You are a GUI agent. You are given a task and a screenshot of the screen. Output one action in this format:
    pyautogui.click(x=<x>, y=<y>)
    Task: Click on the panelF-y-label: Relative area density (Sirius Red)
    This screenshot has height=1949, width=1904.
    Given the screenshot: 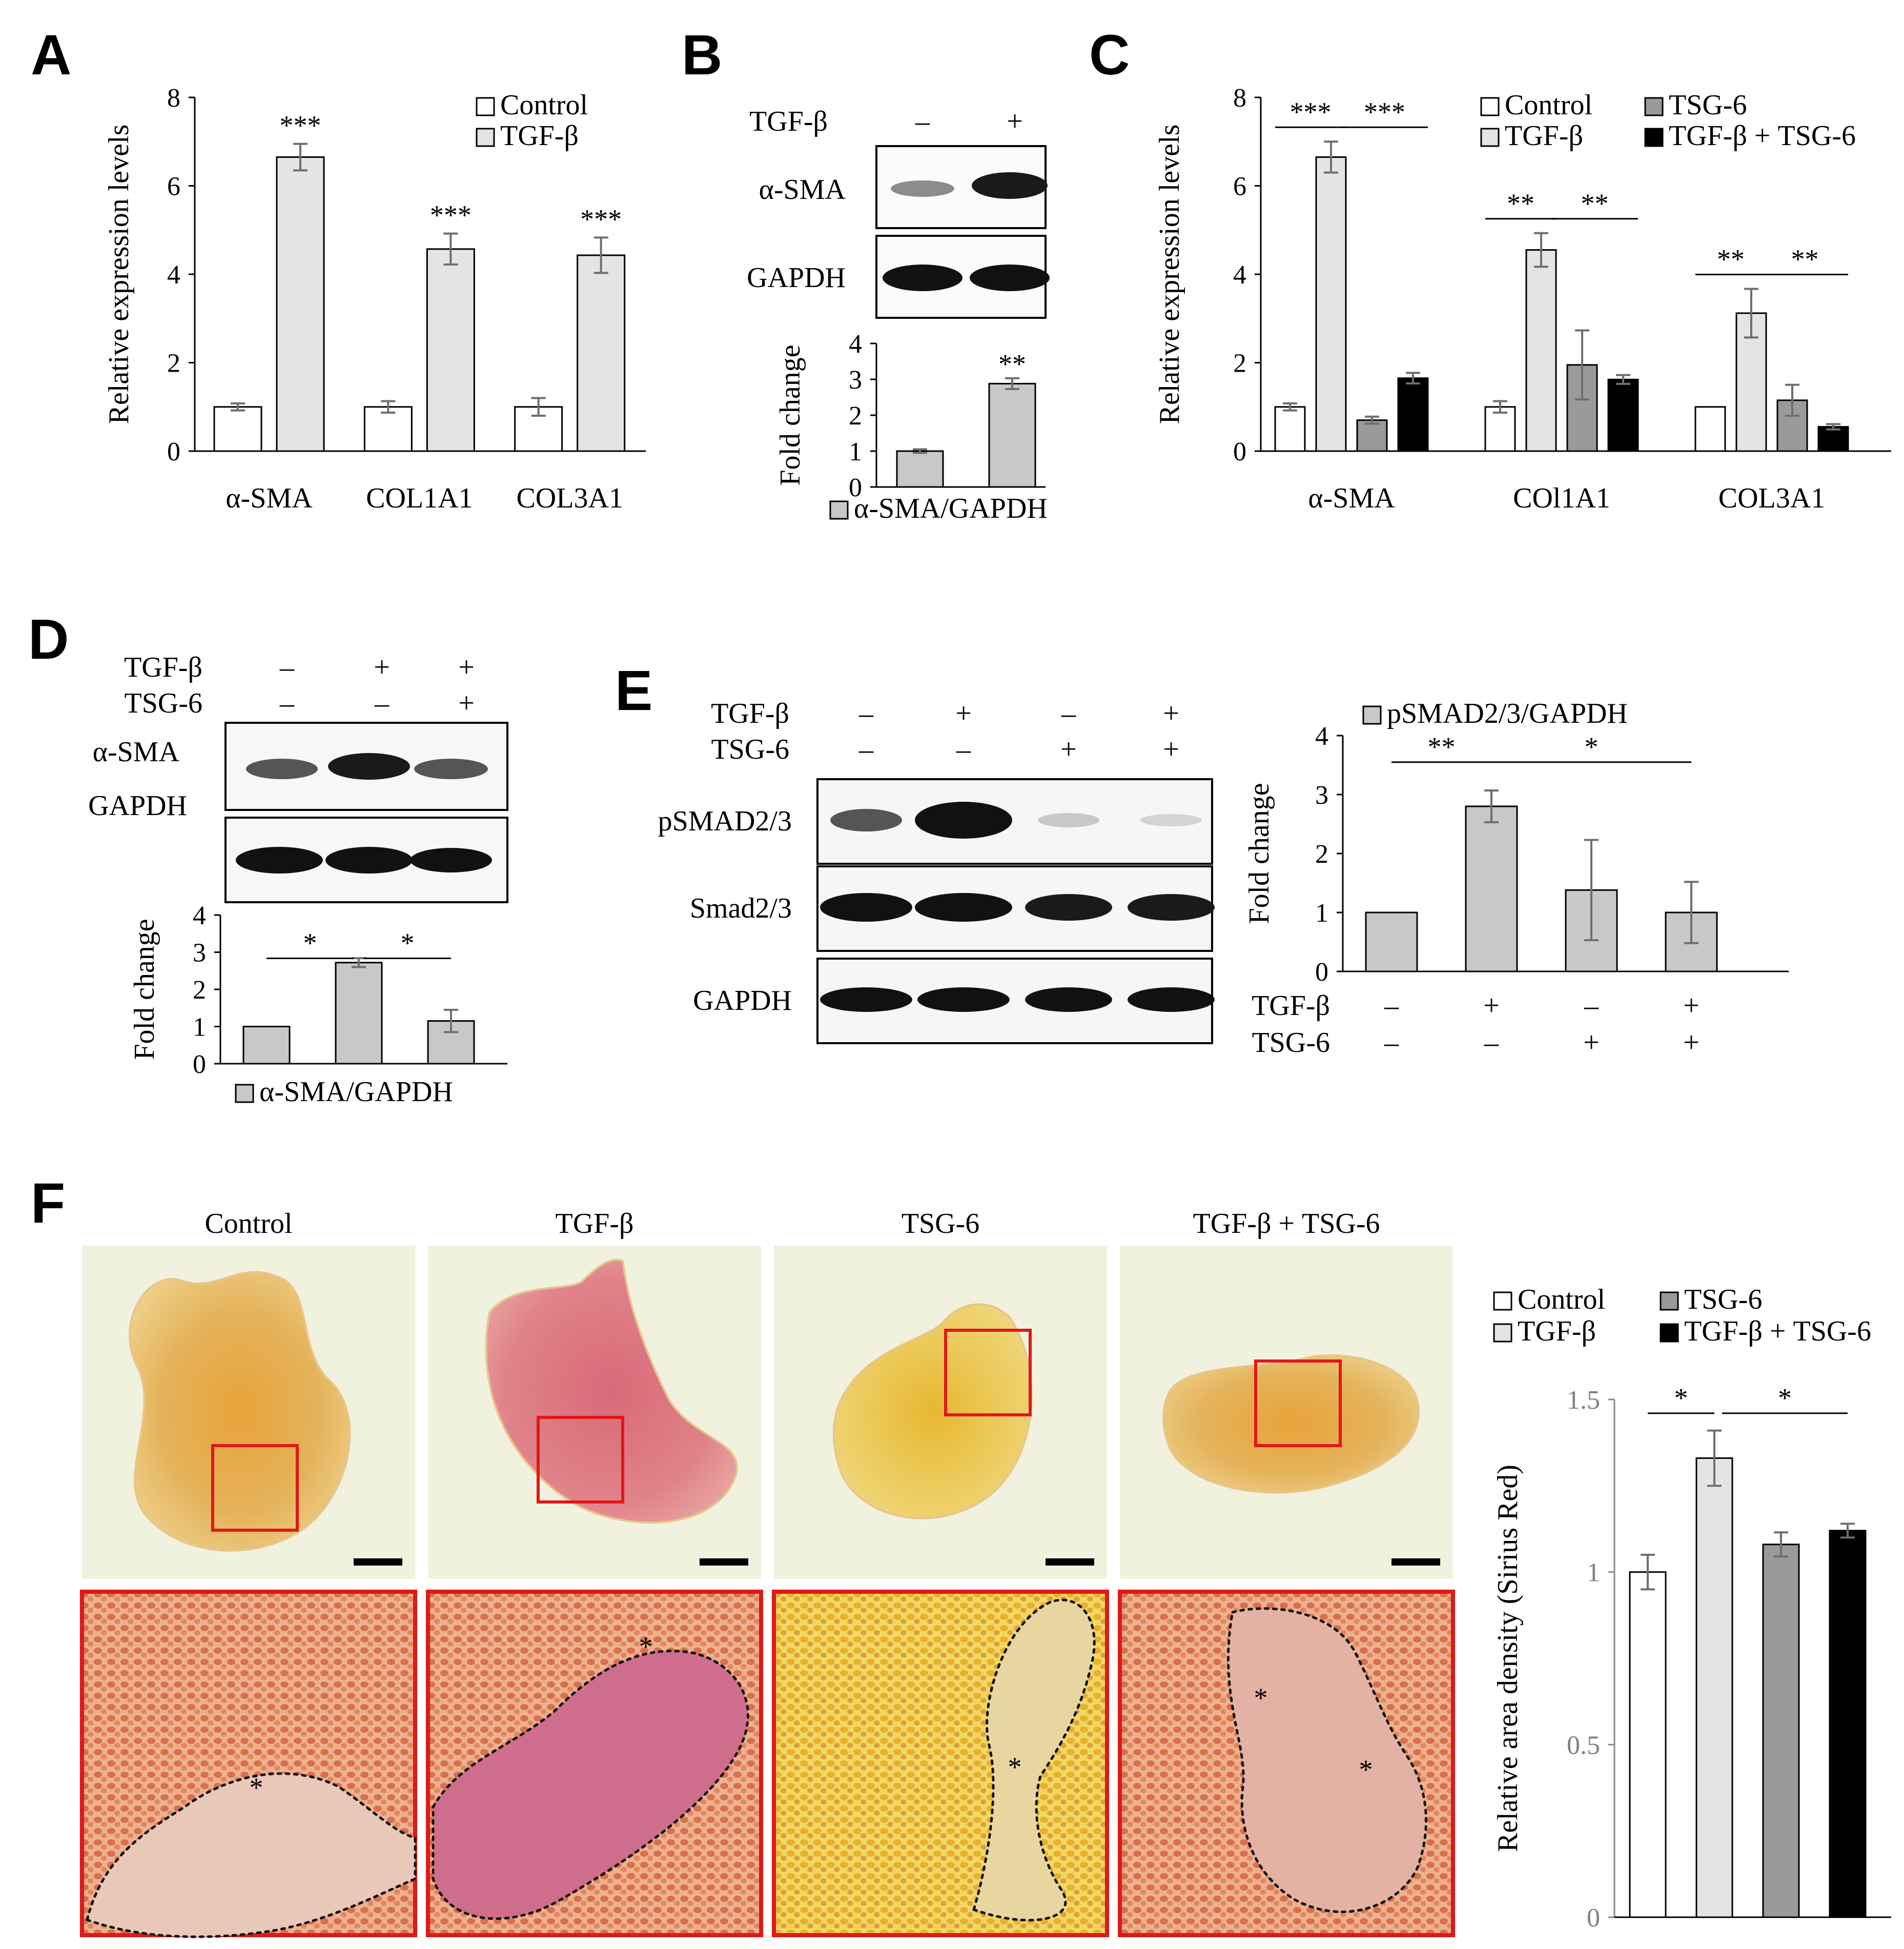 What is the action you would take?
    pyautogui.click(x=1508, y=1658)
    